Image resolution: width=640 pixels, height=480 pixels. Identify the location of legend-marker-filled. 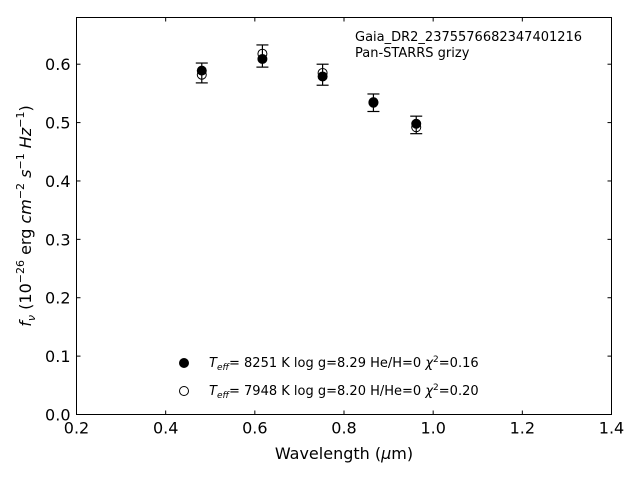
(184, 363).